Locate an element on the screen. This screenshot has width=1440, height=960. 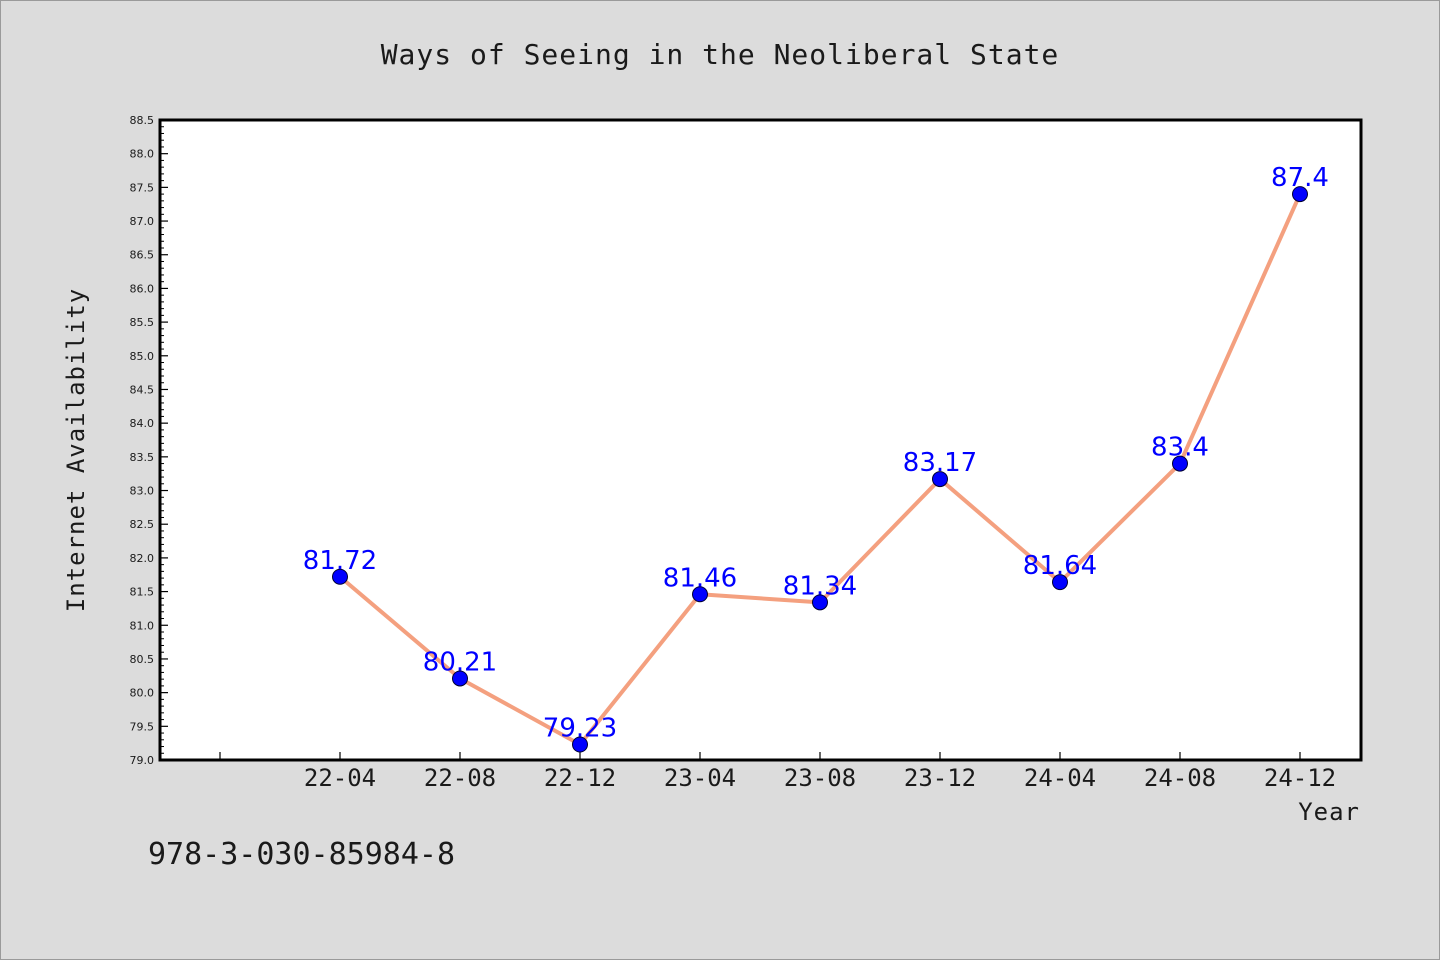
x-tick-label: 22-08 is located at coordinates (460, 778).